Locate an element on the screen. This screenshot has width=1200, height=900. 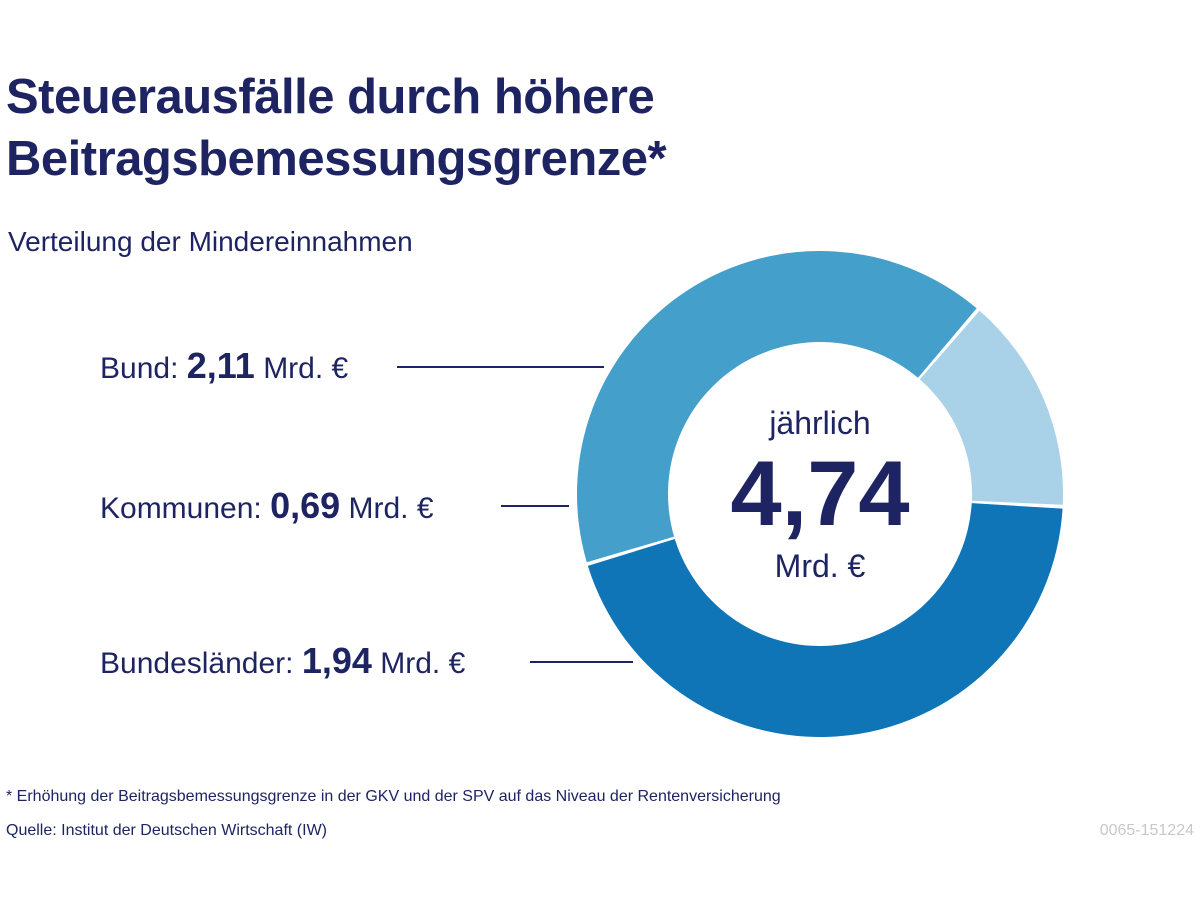
donut-slice-kommunen is located at coordinates (991, 407).